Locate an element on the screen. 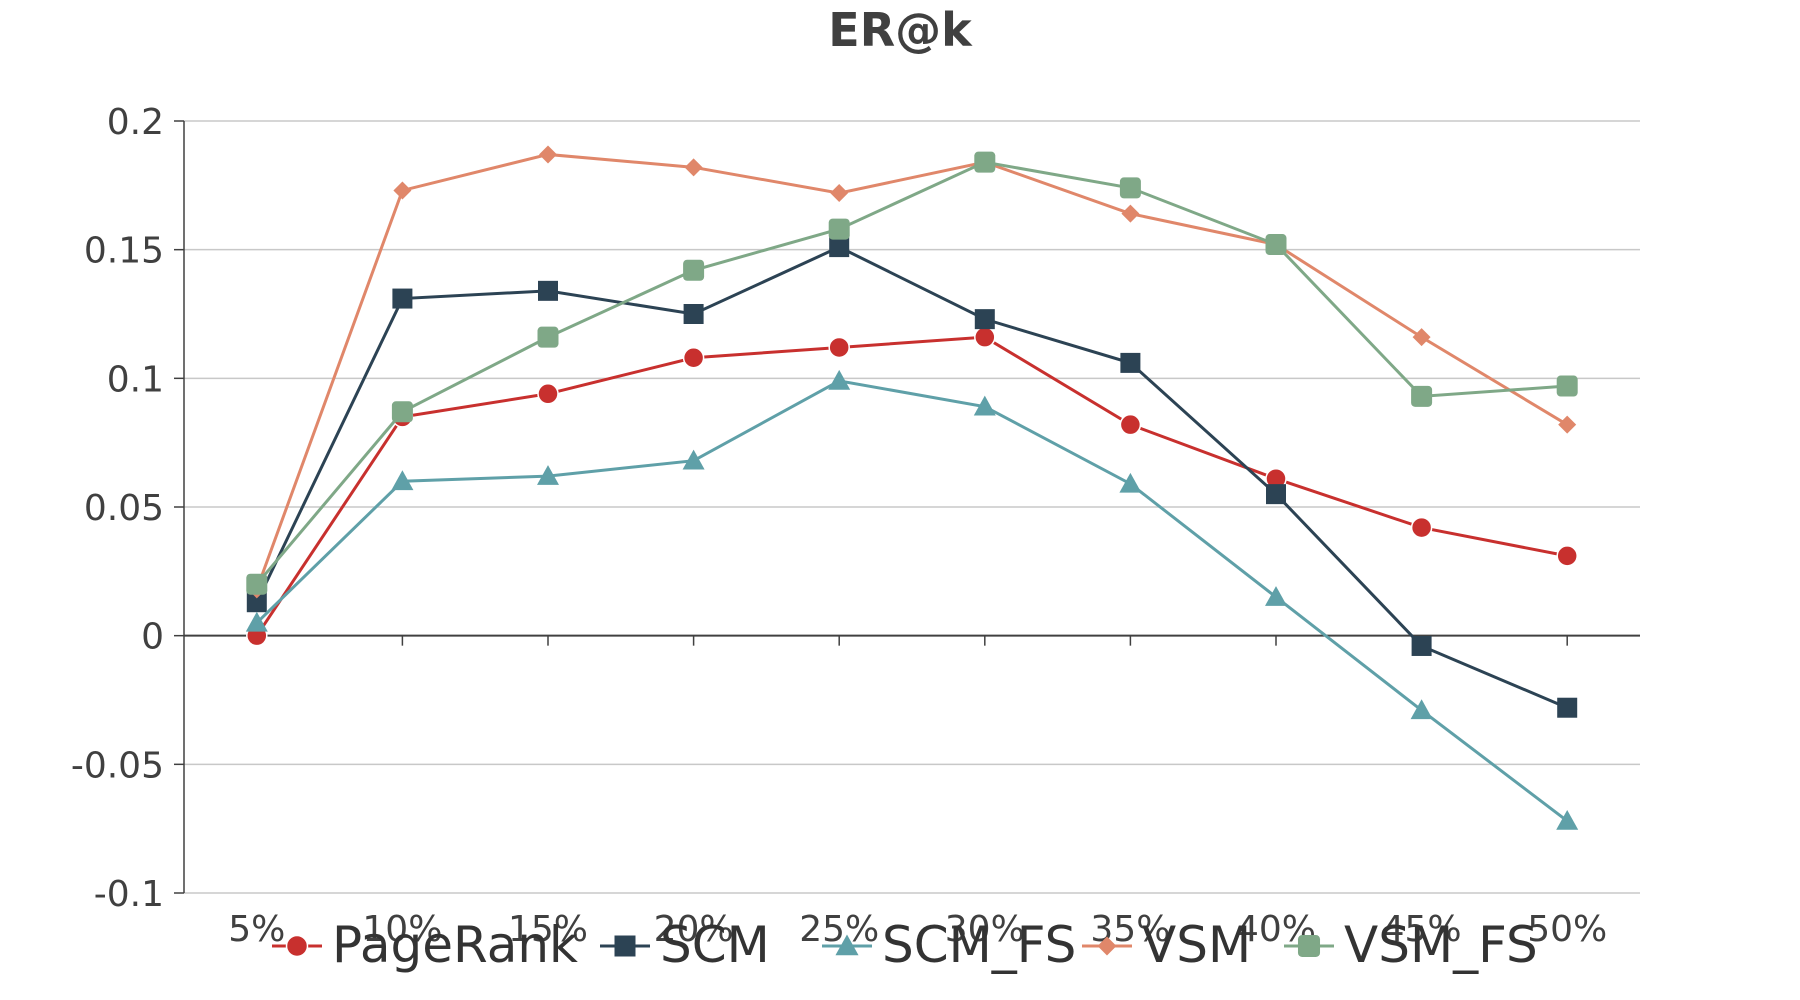 The height and width of the screenshot is (1000, 1800). legend: PageRank SCM SCM_FS VSM VSM_FS is located at coordinates (905, 945).